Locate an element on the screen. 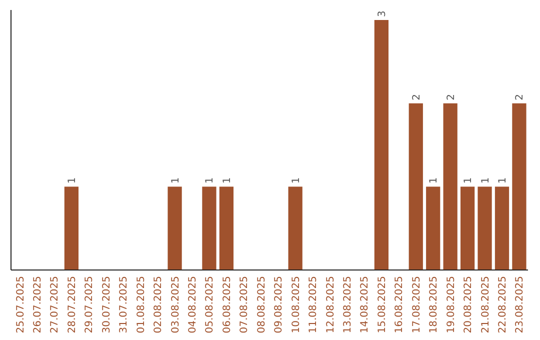 The height and width of the screenshot is (340, 540). x-tick-label: 21.08.2025 is located at coordinates (486, 305).